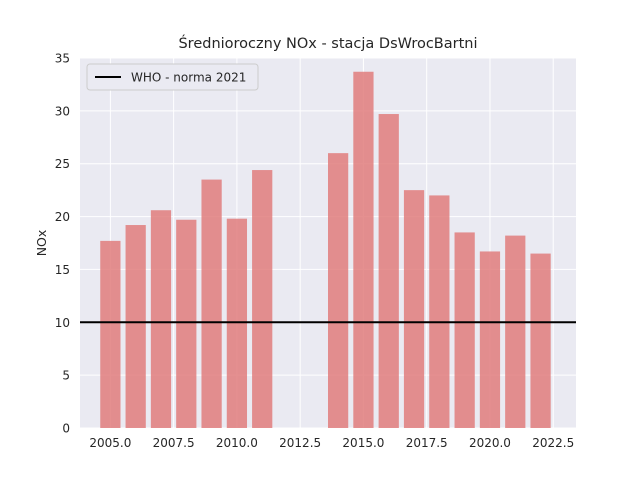 This screenshot has width=640, height=480. Describe the element at coordinates (62, 244) in the screenshot. I see `y-ticks: 0 5 10 15 20 25 30 35` at that location.